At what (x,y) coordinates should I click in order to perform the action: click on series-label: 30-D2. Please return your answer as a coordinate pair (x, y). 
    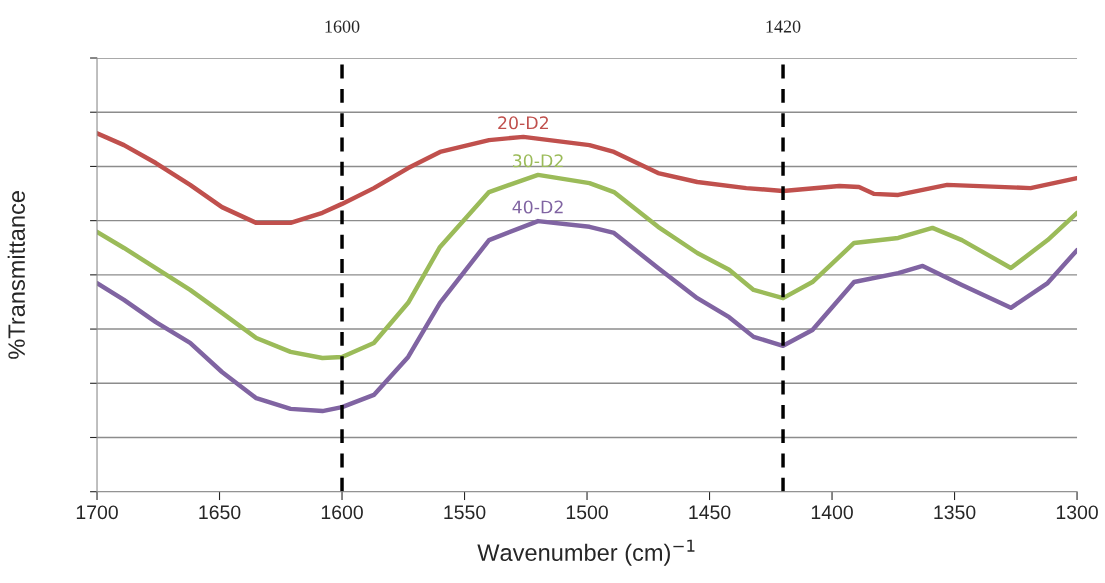
    Looking at the image, I should click on (537, 161).